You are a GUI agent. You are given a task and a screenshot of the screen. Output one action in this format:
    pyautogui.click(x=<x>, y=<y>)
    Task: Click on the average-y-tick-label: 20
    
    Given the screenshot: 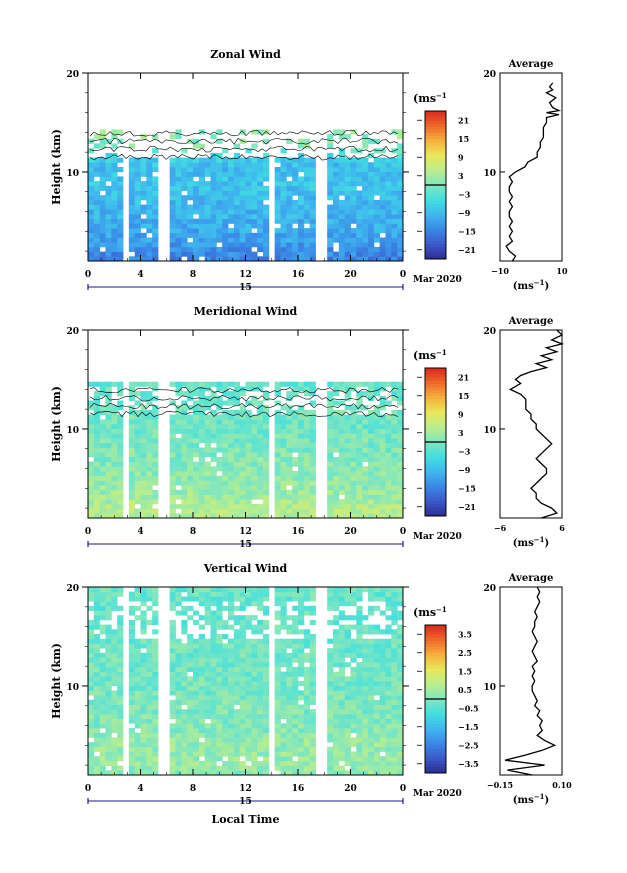 What is the action you would take?
    pyautogui.click(x=489, y=589)
    